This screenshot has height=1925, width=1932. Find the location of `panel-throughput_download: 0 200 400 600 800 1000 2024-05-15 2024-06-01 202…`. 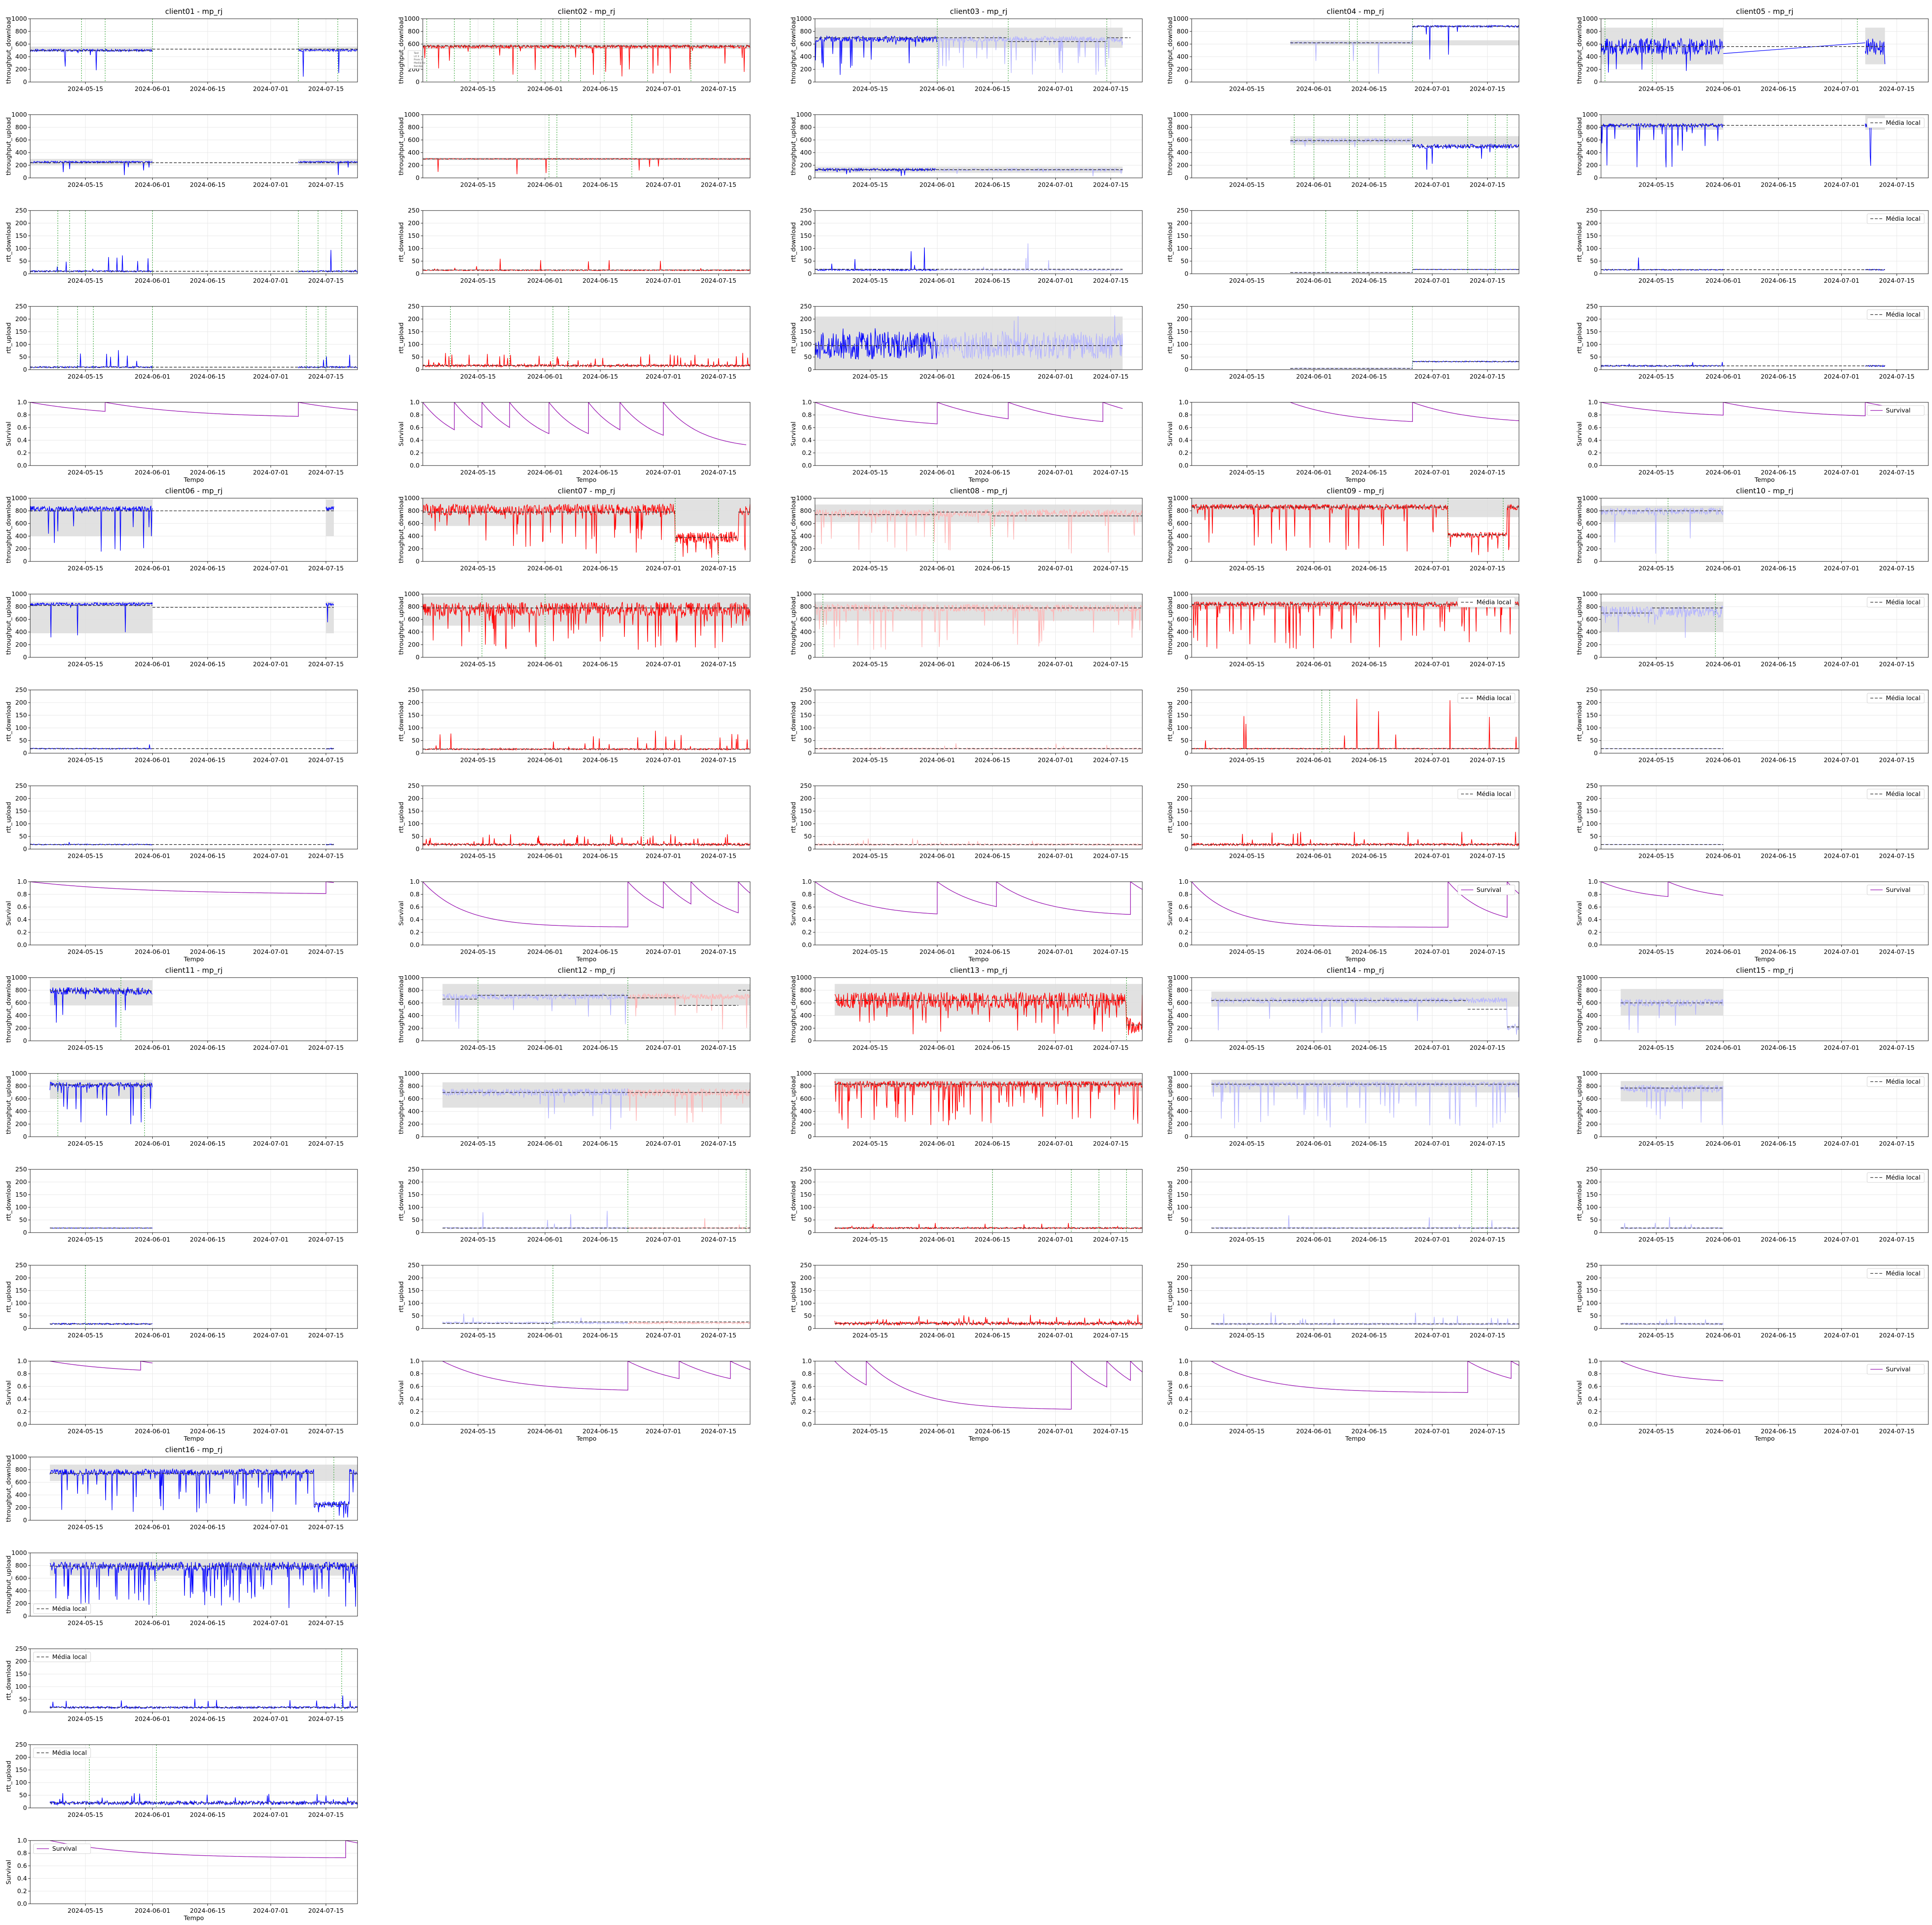

panel-throughput_download: 0 200 400 600 800 1000 2024-05-15 2024-06-01 202… is located at coordinates (181, 1488).